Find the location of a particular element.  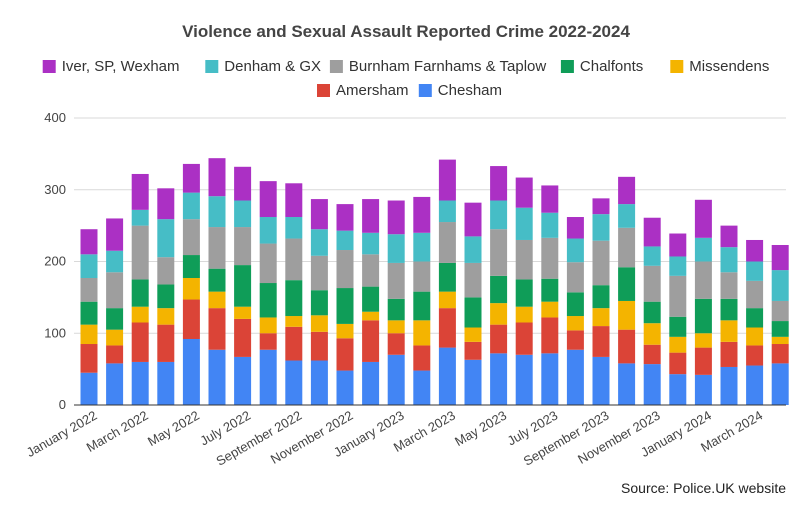

x-tick-label: May 2023 is located at coordinates (480, 429).